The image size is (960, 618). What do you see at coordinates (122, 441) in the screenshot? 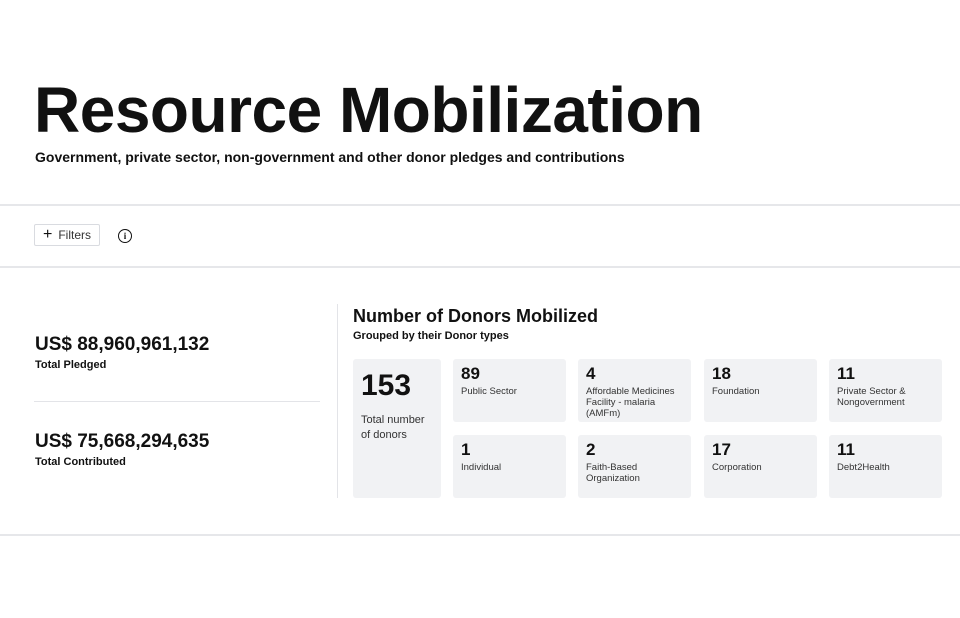
I see `total-contributed-amount: US$ 75,668,294,635` at bounding box center [122, 441].